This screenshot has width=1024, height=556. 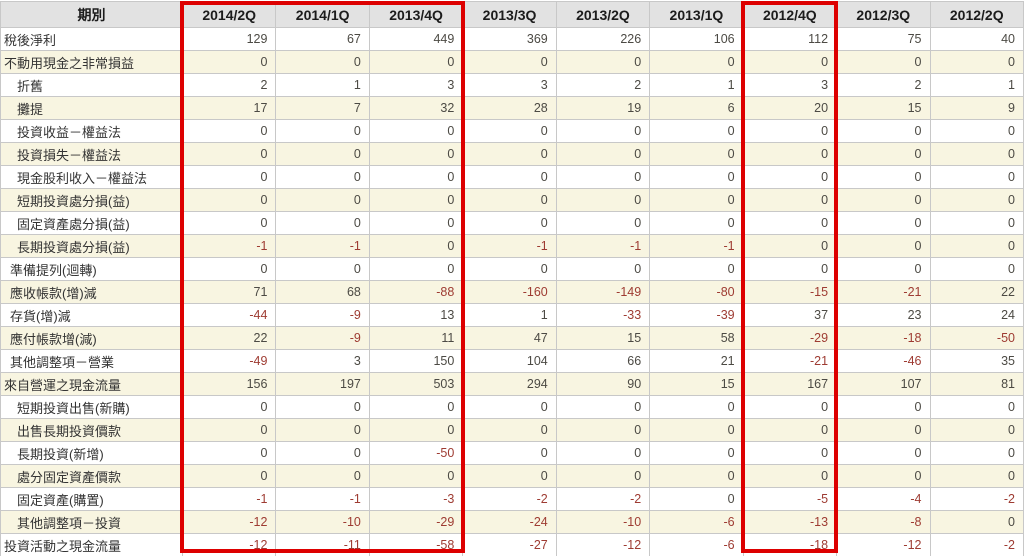 What do you see at coordinates (322, 292) in the screenshot?
I see `value-cell: 68` at bounding box center [322, 292].